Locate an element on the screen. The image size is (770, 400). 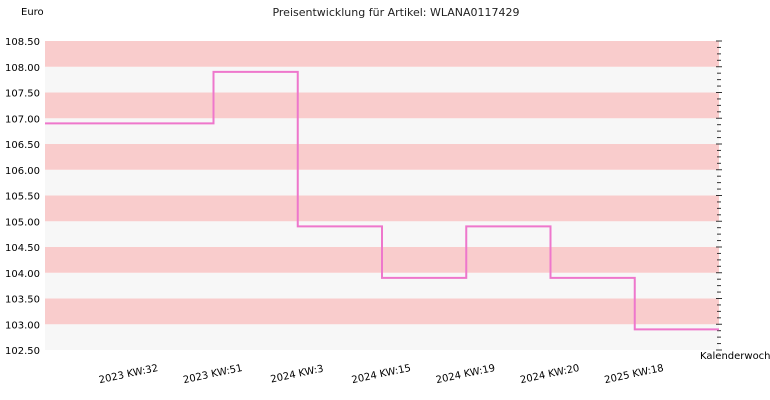
y-tick-label: 107.00 is located at coordinates (22, 119).